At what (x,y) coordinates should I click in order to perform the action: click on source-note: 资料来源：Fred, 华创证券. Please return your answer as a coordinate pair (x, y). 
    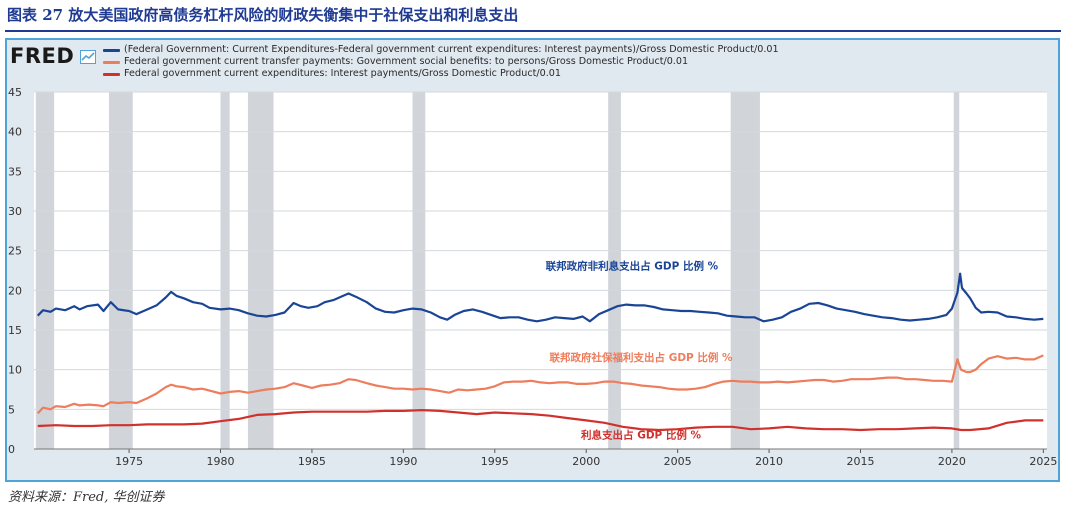
    Looking at the image, I should click on (86, 497).